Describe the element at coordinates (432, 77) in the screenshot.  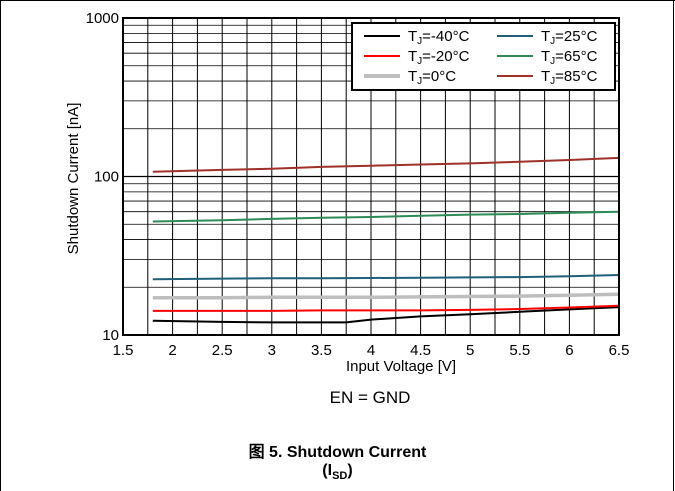
I see `legend-label: TJ=0°C` at that location.